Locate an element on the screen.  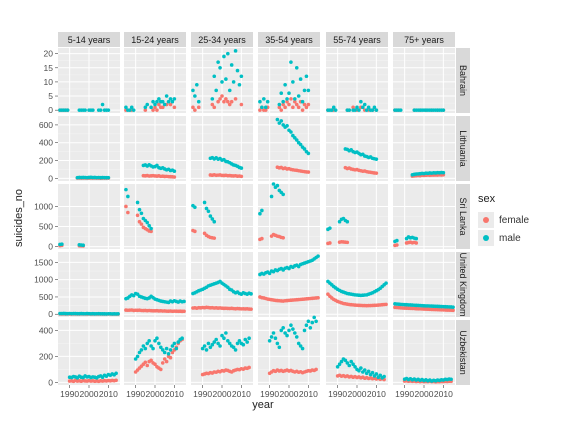
x-axis-title: year is located at coordinates (263, 405).